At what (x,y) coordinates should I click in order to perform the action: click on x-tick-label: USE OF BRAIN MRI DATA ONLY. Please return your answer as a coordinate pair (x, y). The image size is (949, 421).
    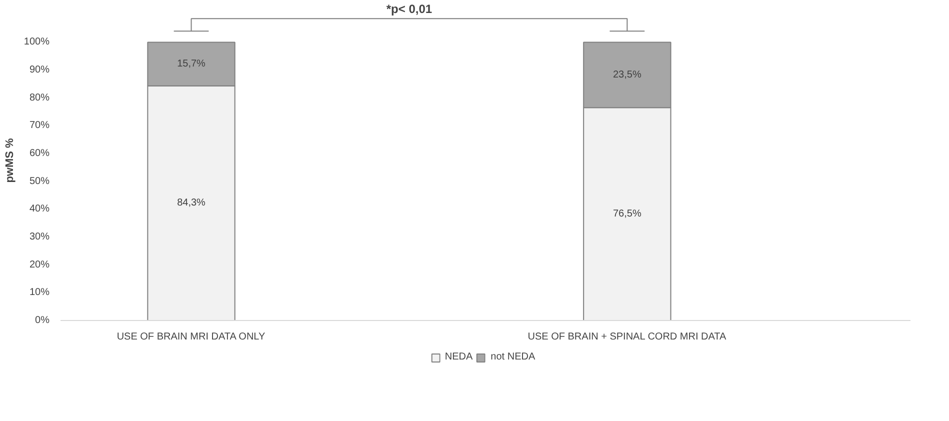
    Looking at the image, I should click on (191, 337).